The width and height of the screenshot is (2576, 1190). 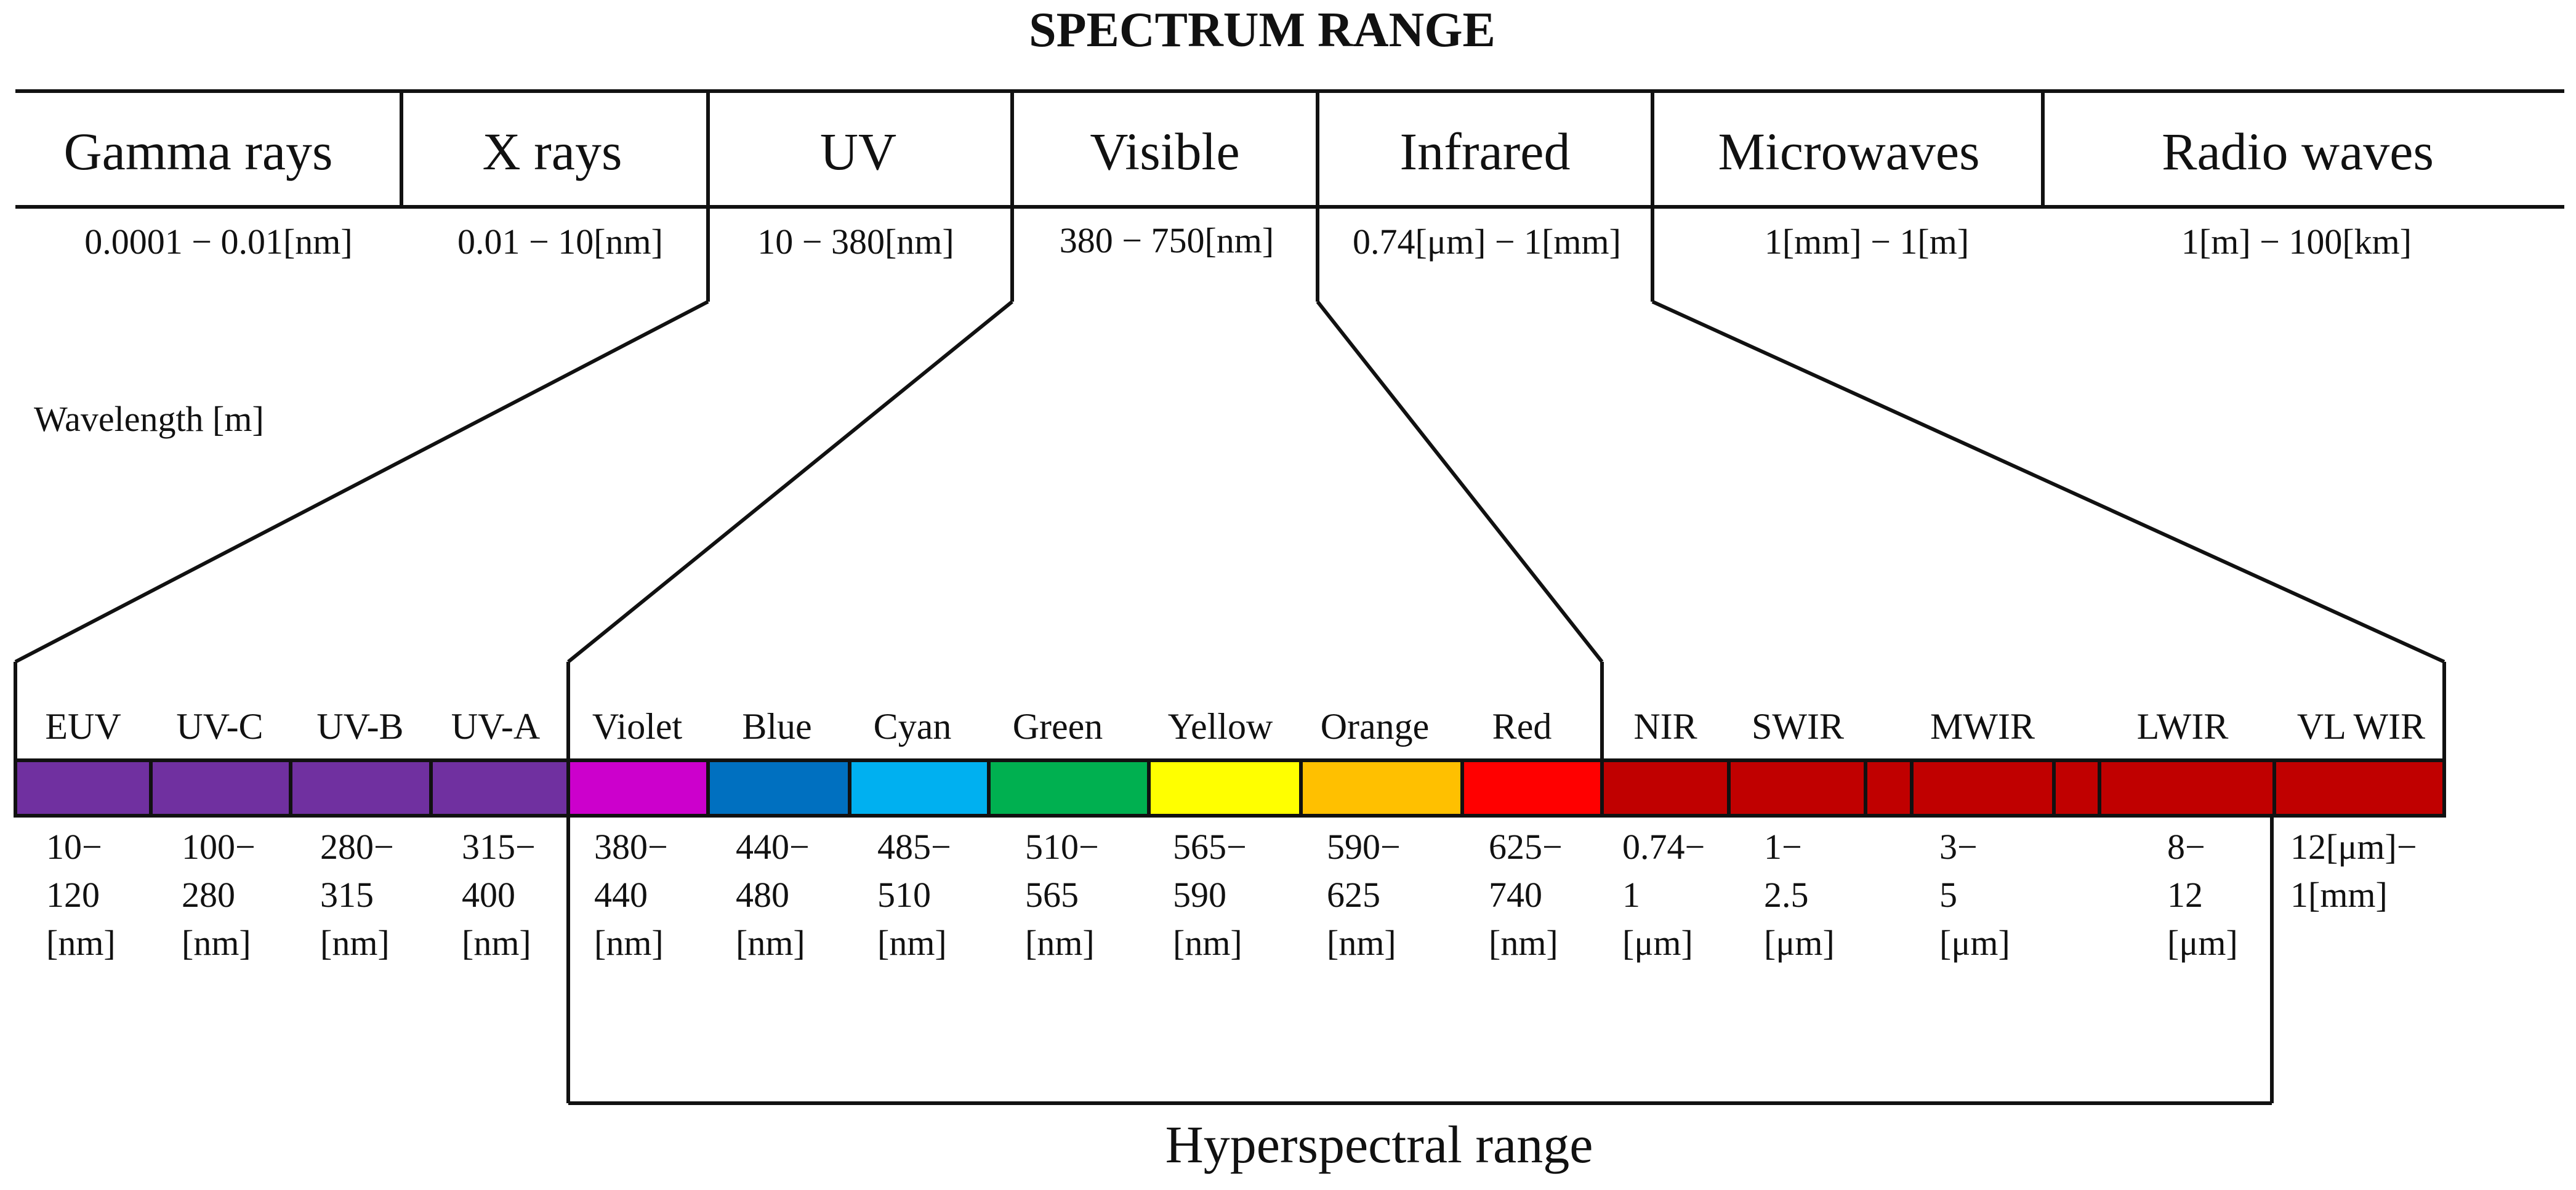 I want to click on band-range-line: 400, so click(x=488, y=895).